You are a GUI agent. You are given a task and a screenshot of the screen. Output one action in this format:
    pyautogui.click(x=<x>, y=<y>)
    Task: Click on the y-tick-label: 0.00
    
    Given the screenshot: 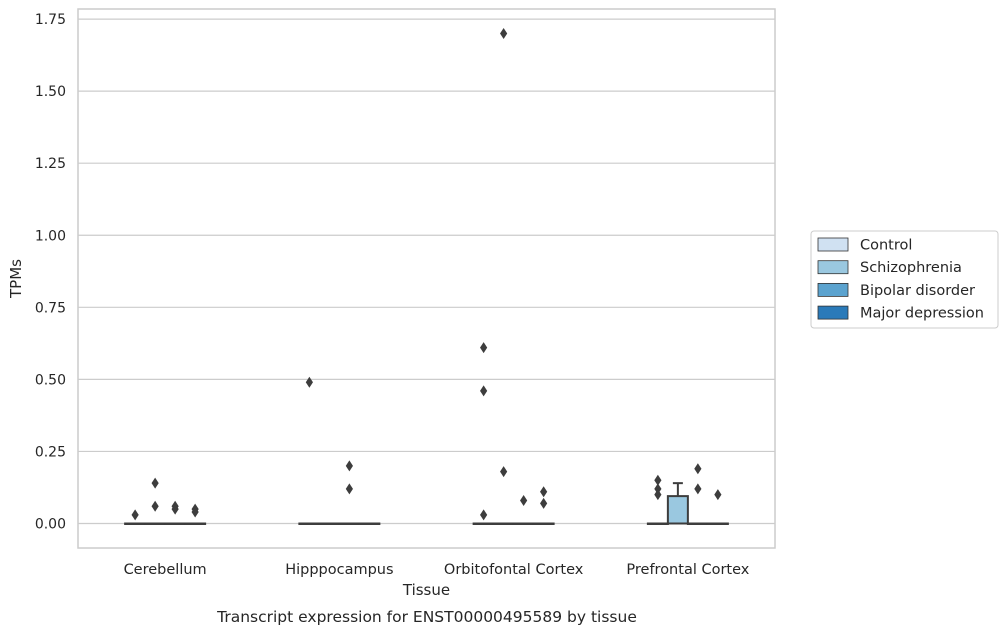 What is the action you would take?
    pyautogui.click(x=50, y=525)
    